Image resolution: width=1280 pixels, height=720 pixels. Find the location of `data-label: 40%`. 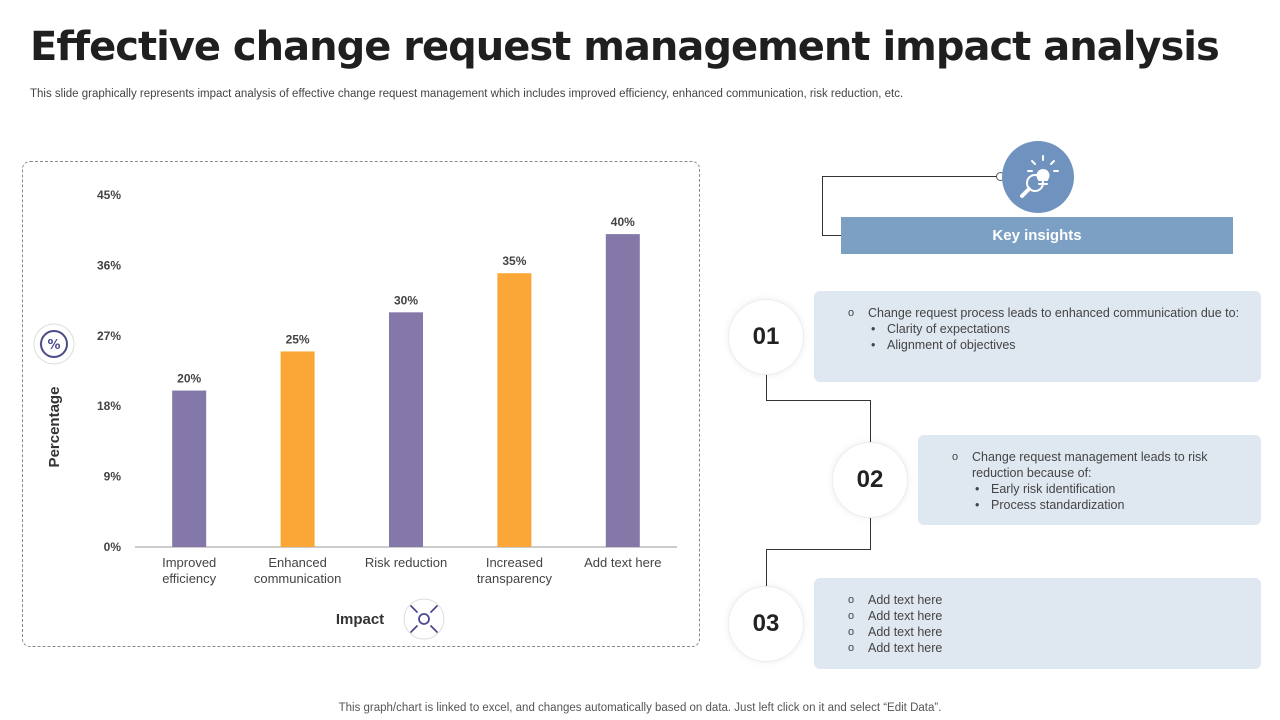

data-label: 40% is located at coordinates (623, 222).